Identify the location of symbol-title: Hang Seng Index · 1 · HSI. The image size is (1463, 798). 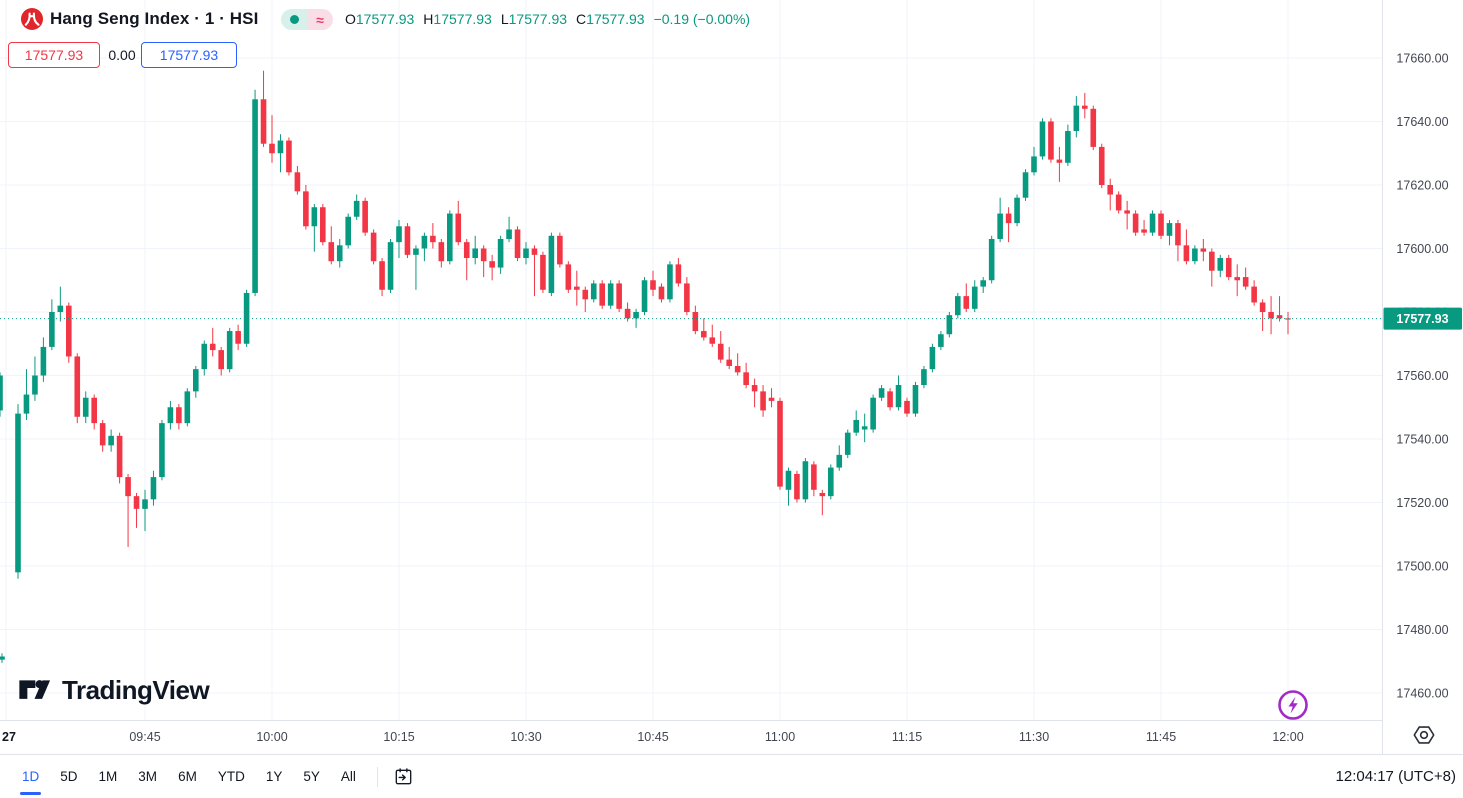
(154, 18).